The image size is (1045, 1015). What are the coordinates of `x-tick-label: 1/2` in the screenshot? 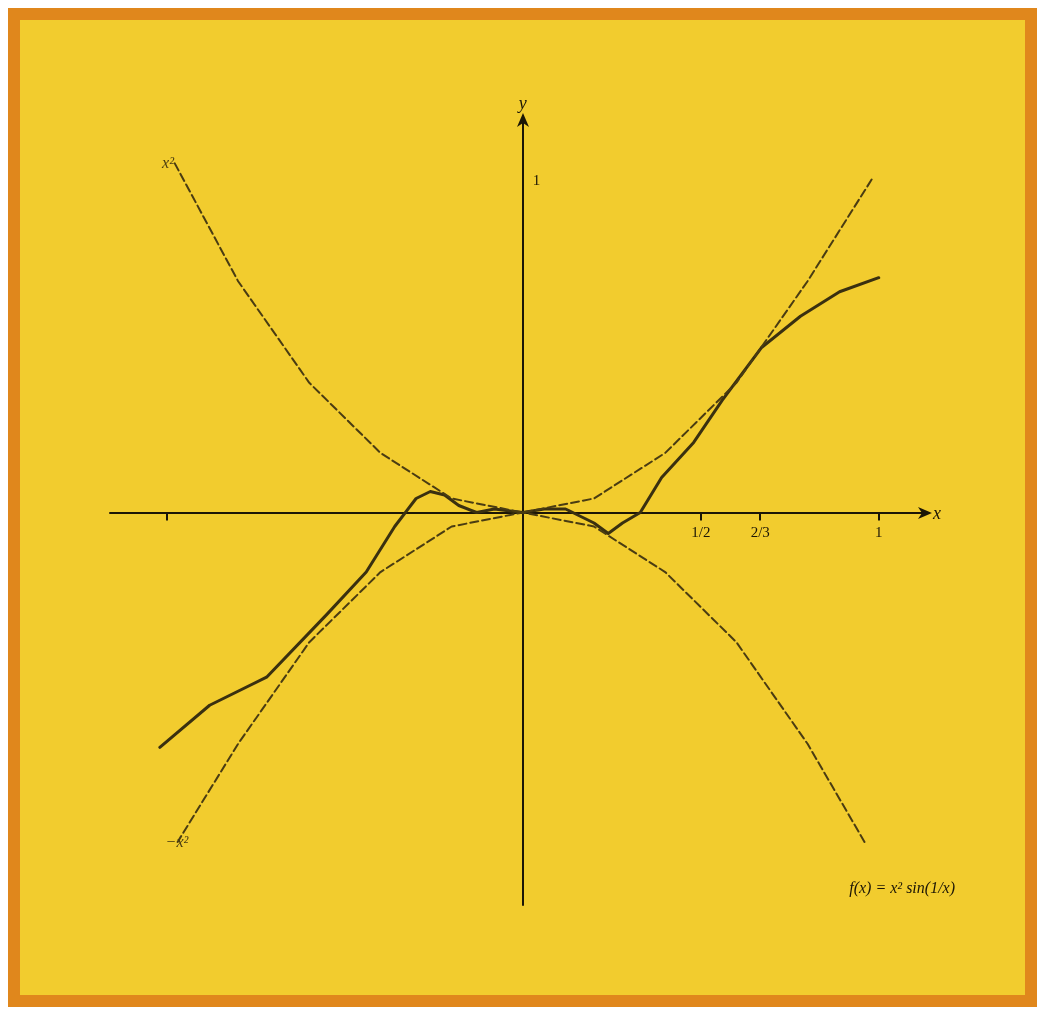 It's located at (701, 532).